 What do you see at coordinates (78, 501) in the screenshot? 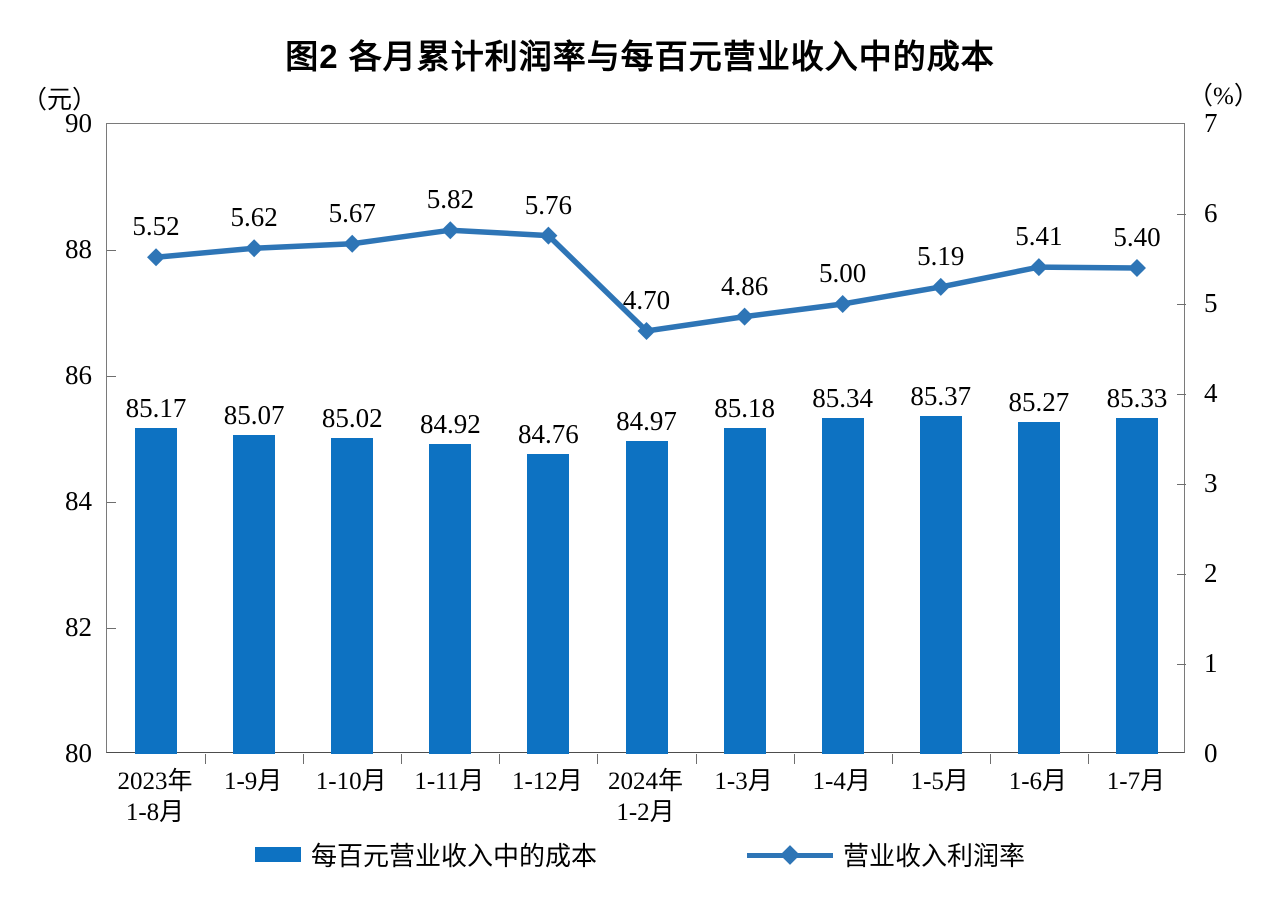
I see `left-axis-tick-label: 84` at bounding box center [78, 501].